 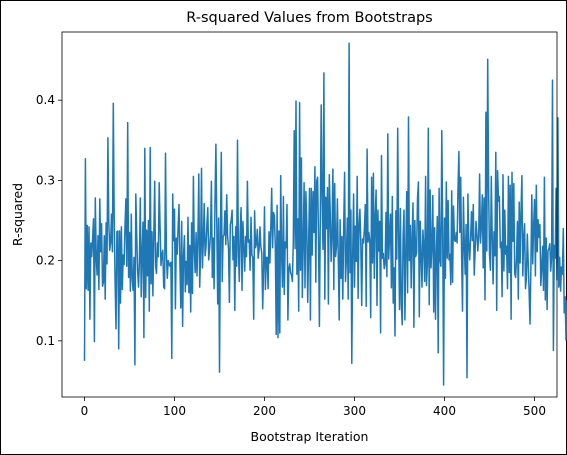 I want to click on x-tick-label: 400, so click(x=444, y=411).